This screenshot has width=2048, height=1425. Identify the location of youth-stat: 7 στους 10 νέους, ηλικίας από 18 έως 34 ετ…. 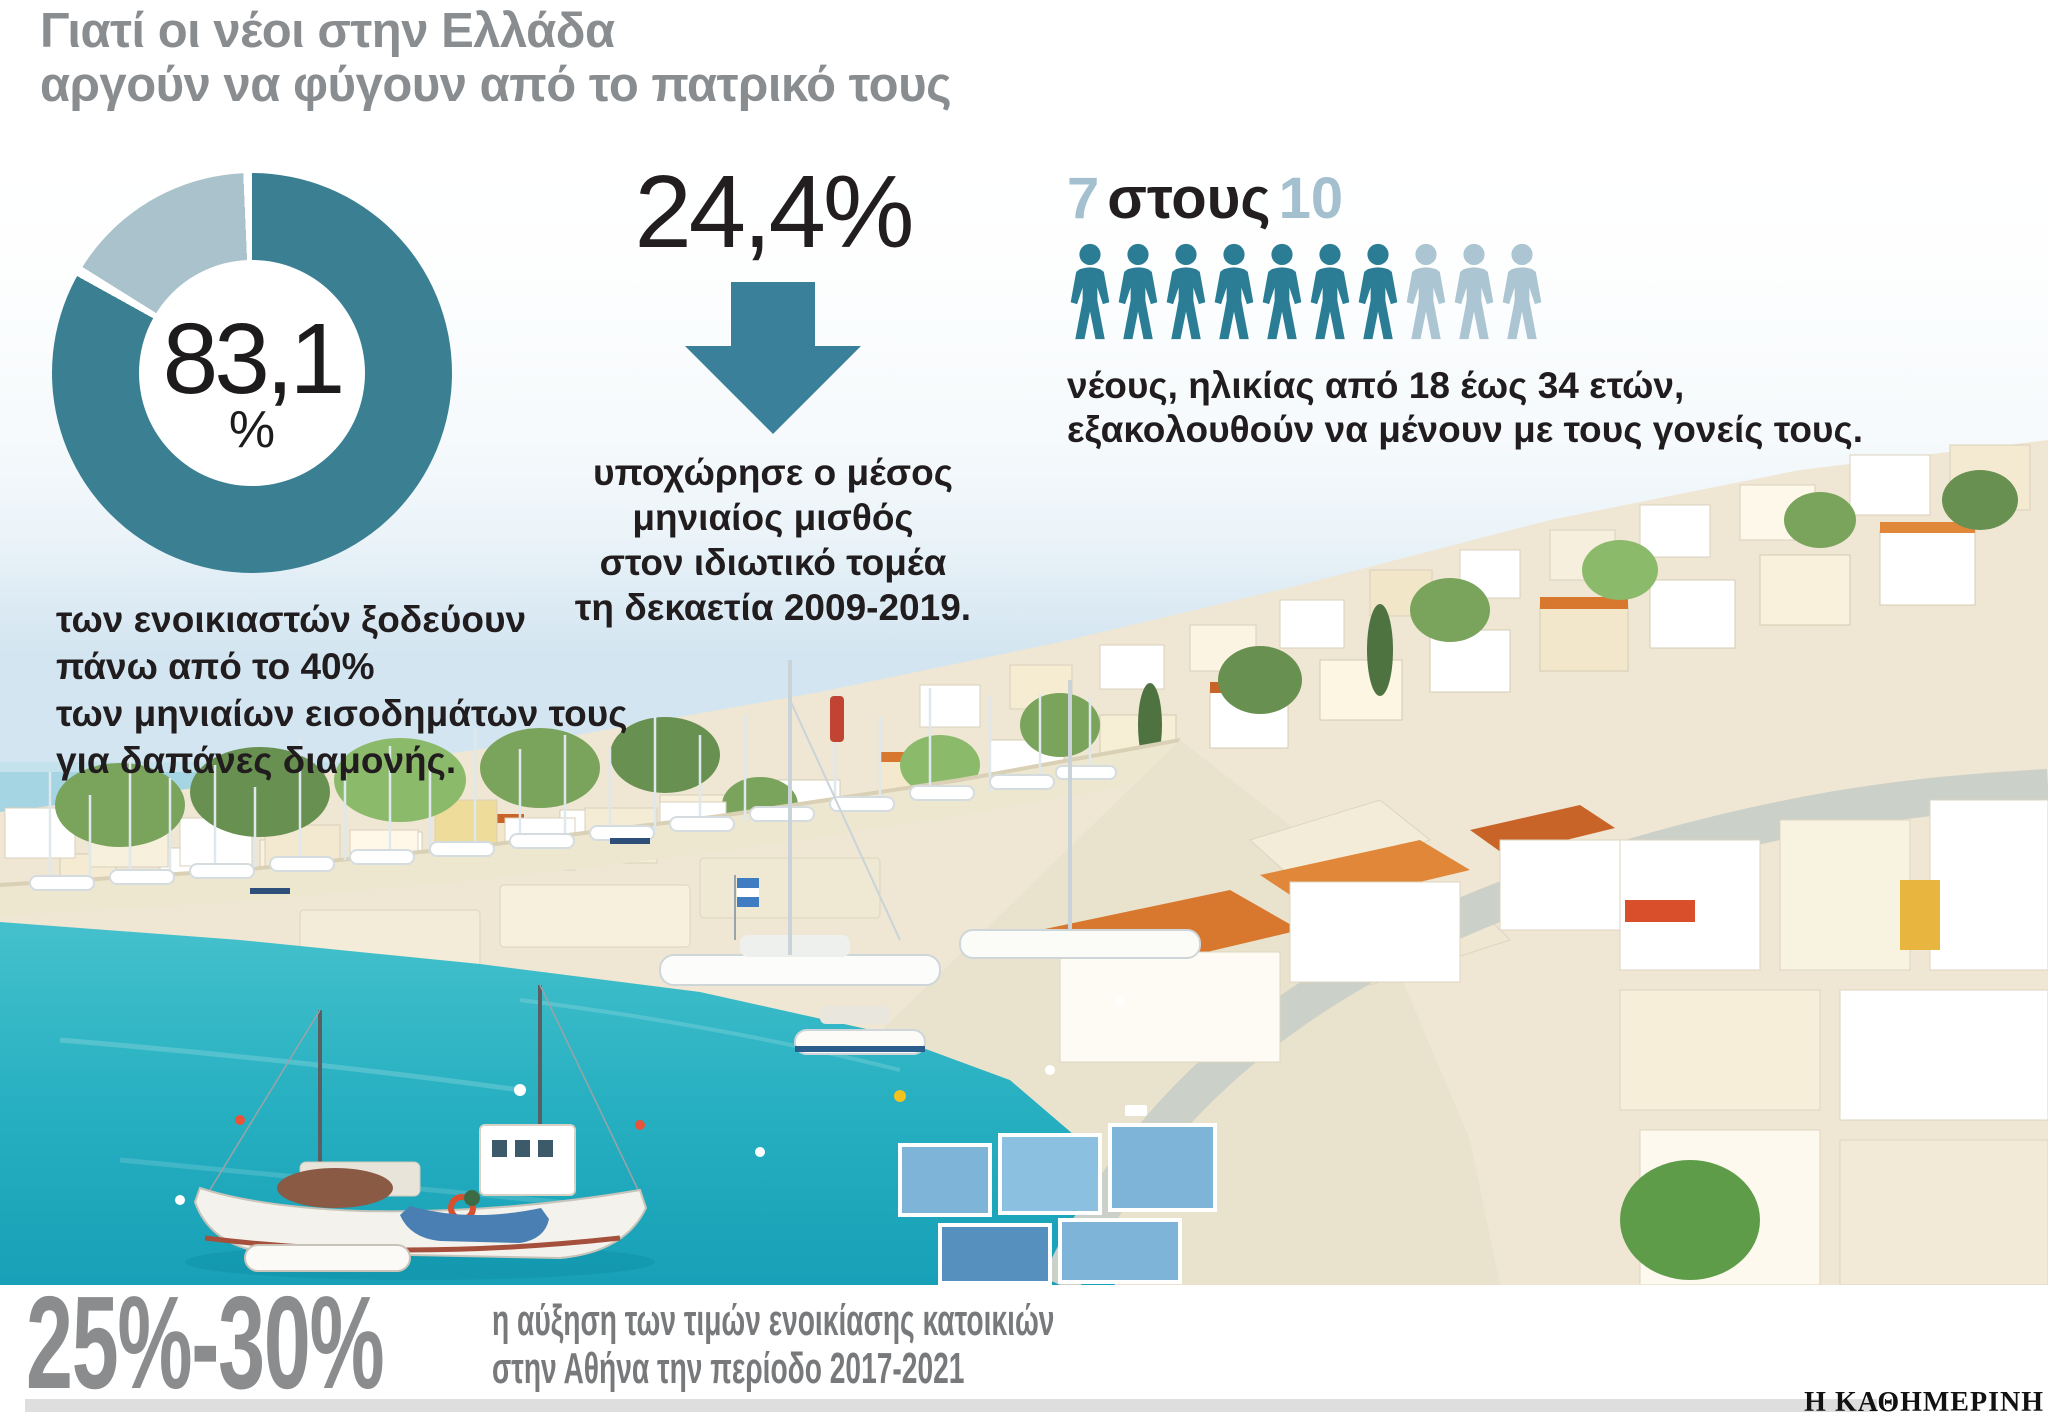
(1465, 310).